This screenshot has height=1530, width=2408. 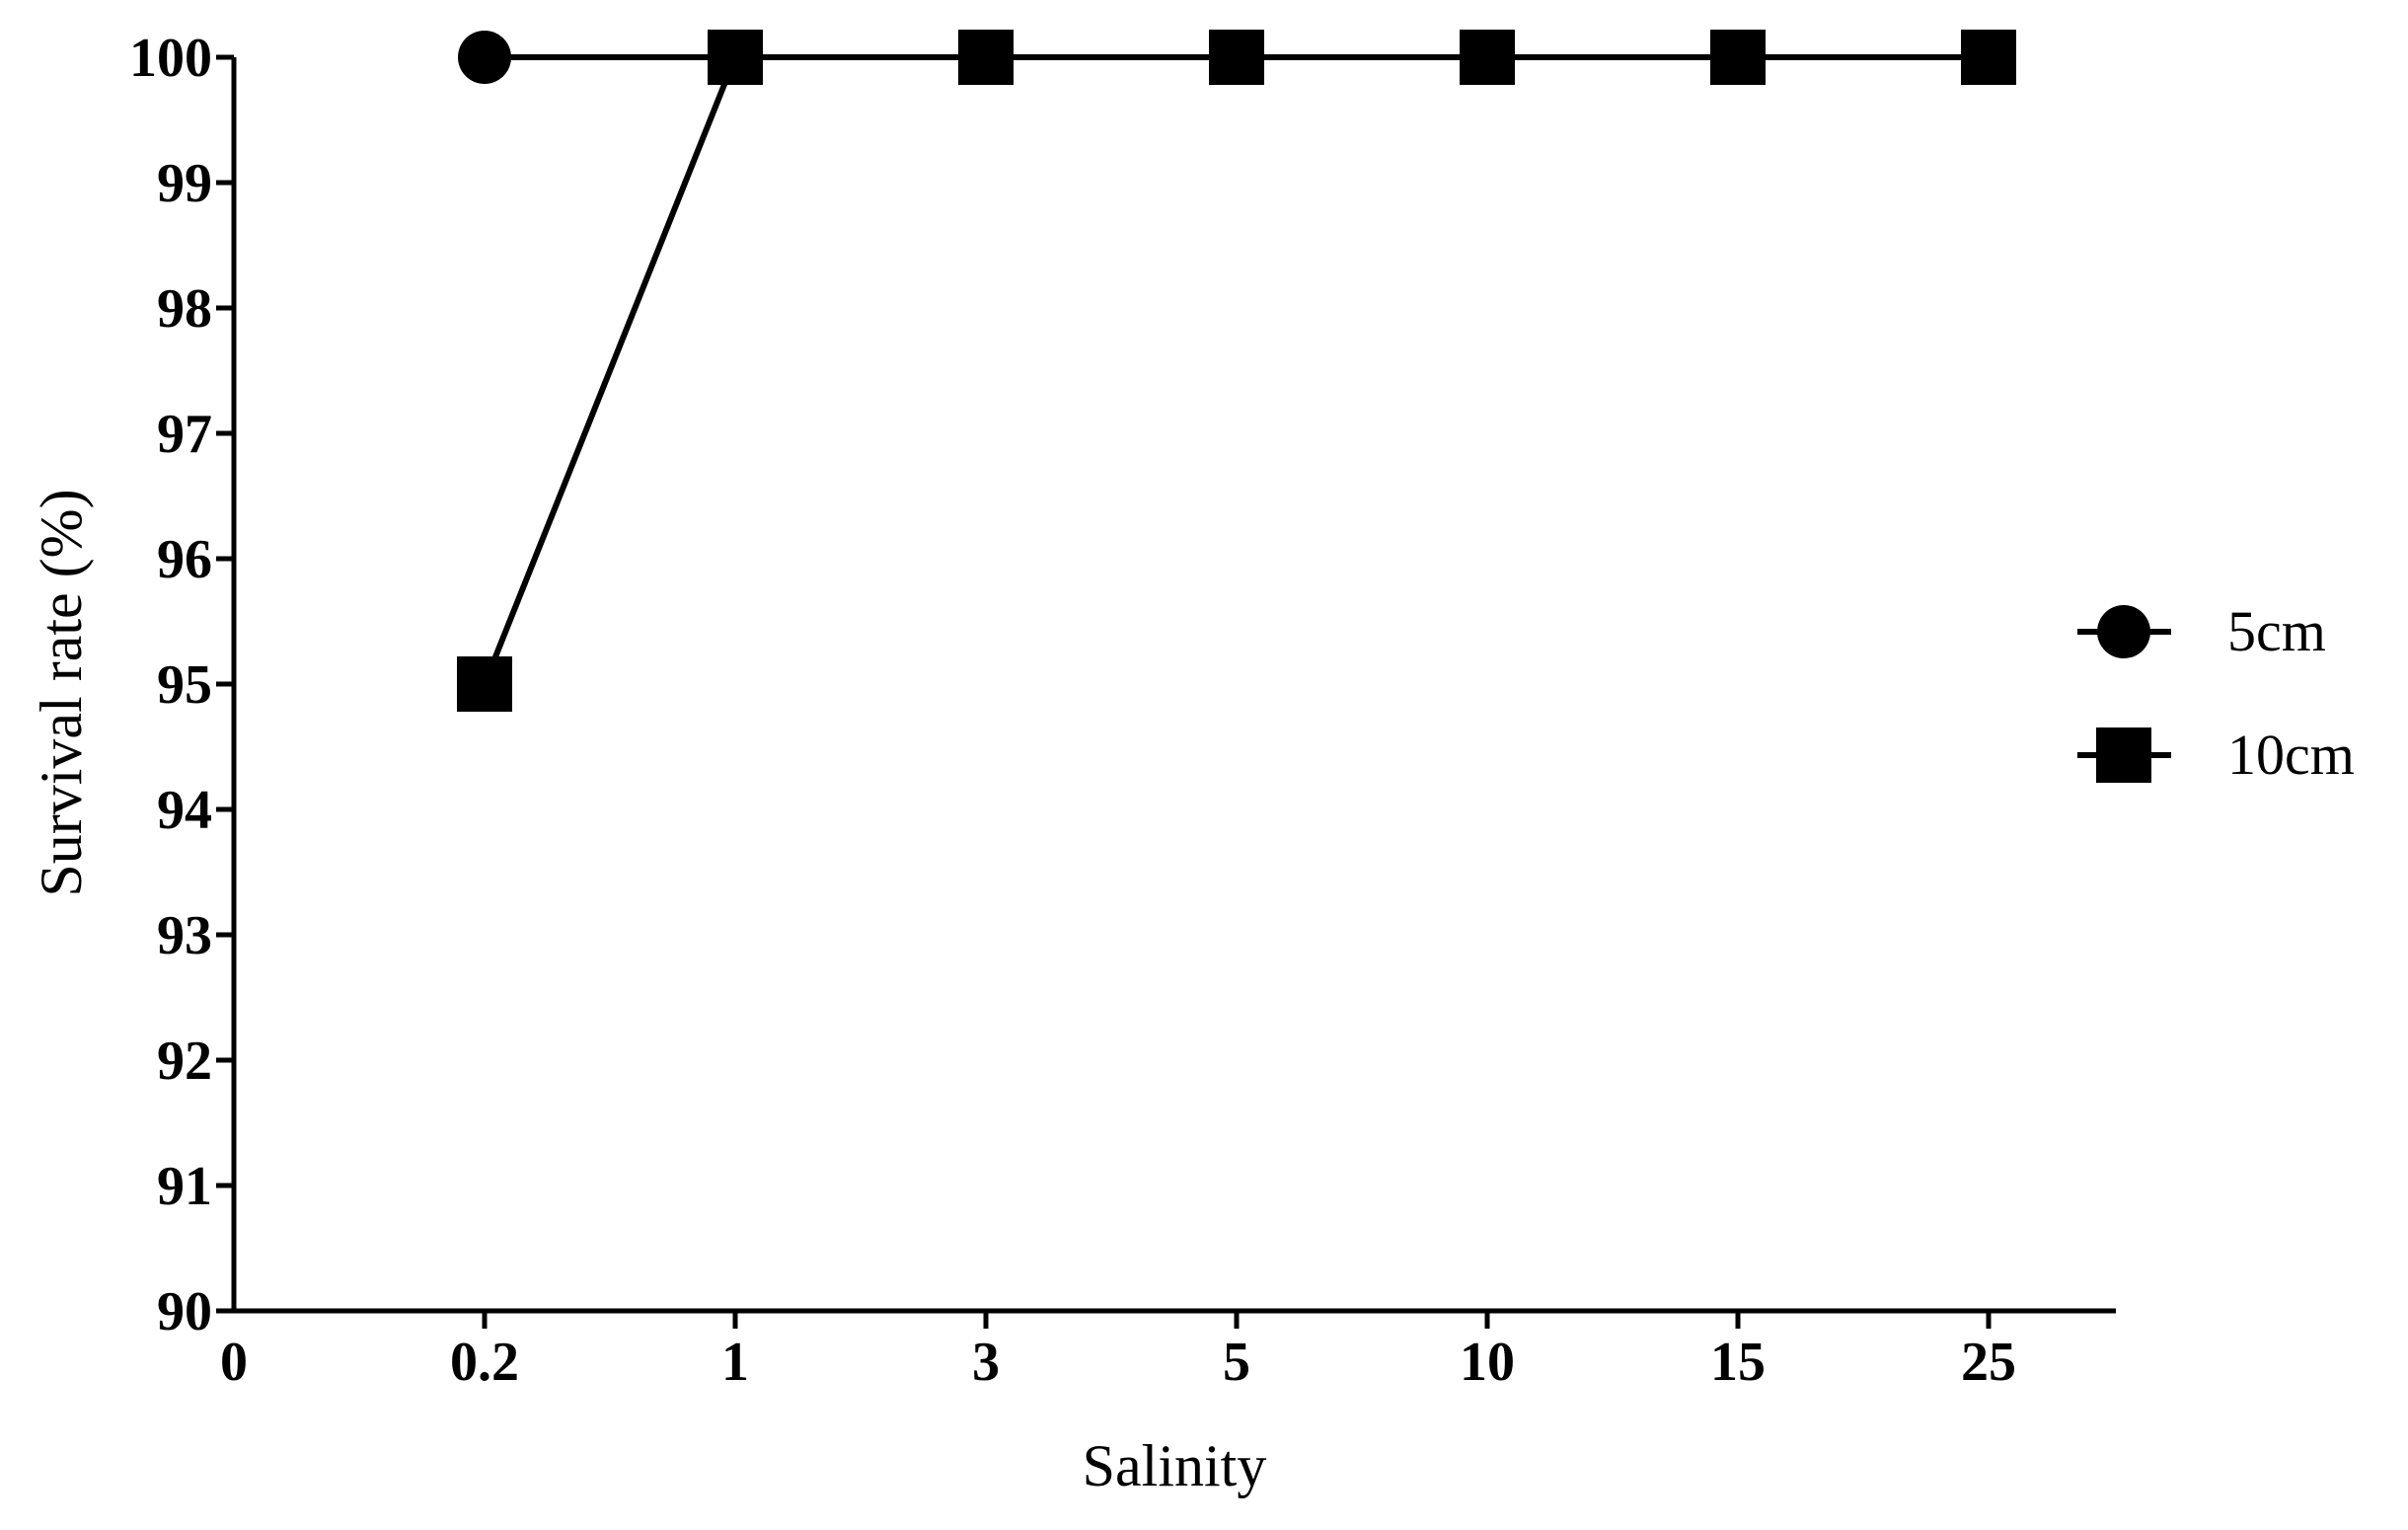 I want to click on legend-label: 10cm, so click(x=2291, y=755).